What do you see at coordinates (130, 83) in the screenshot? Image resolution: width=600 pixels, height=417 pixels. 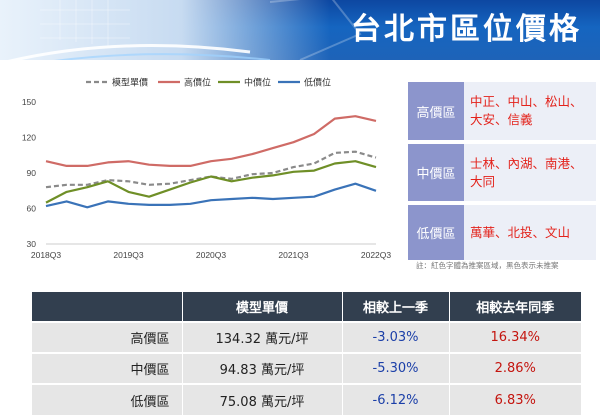 I see `legend-label: 模型單價` at bounding box center [130, 83].